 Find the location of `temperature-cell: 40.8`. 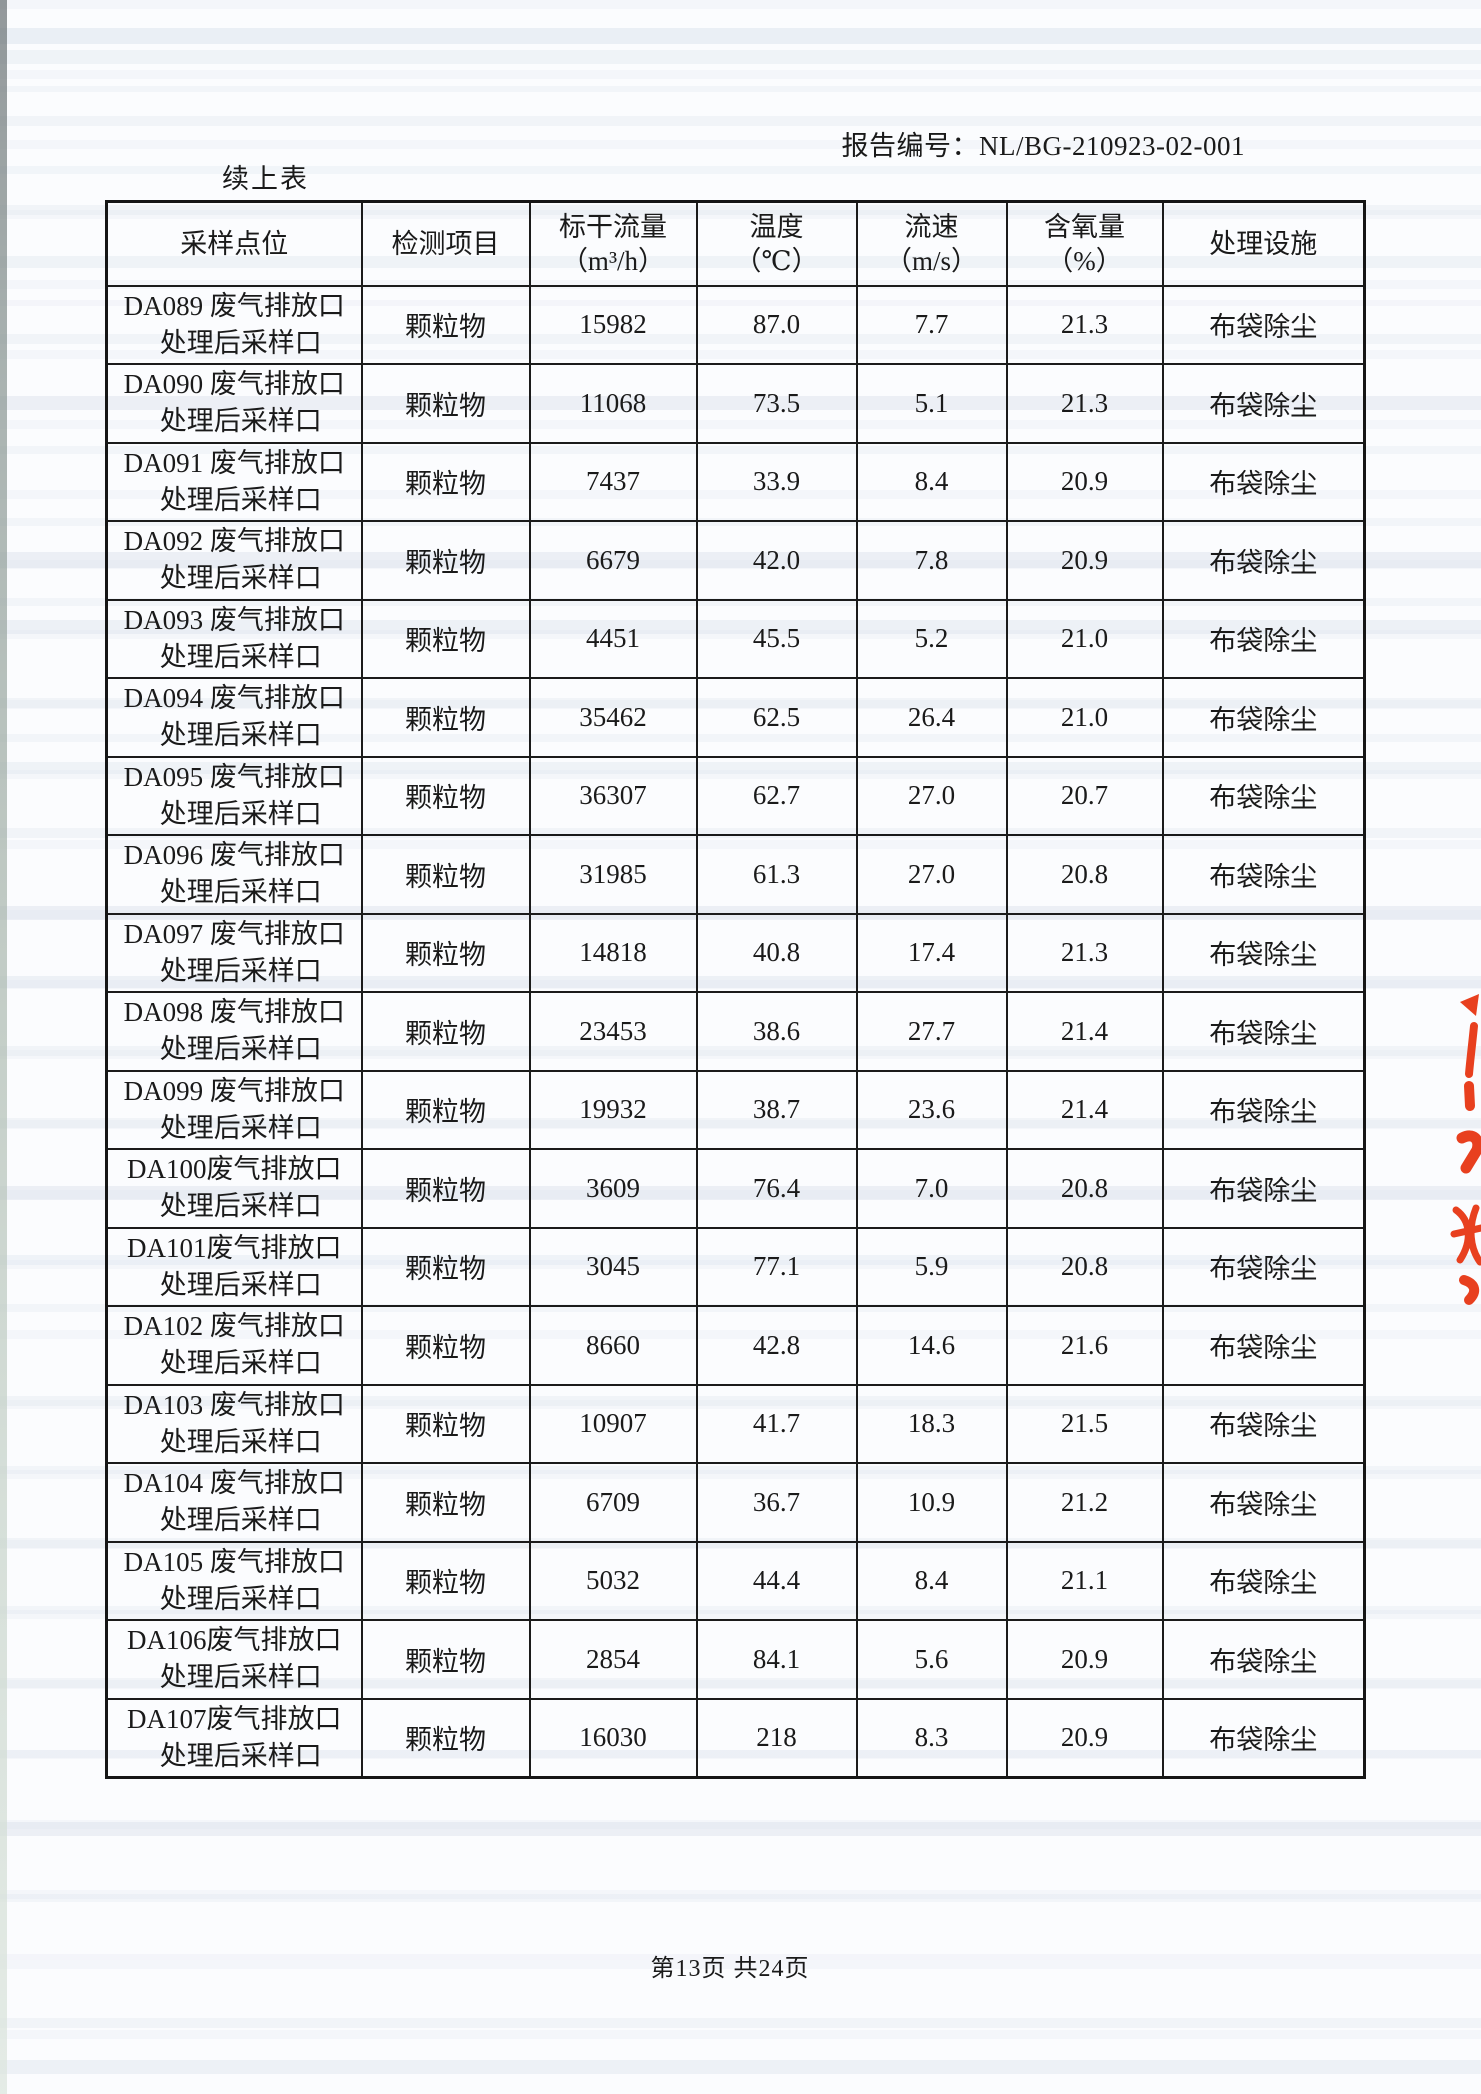

temperature-cell: 40.8 is located at coordinates (776, 952).